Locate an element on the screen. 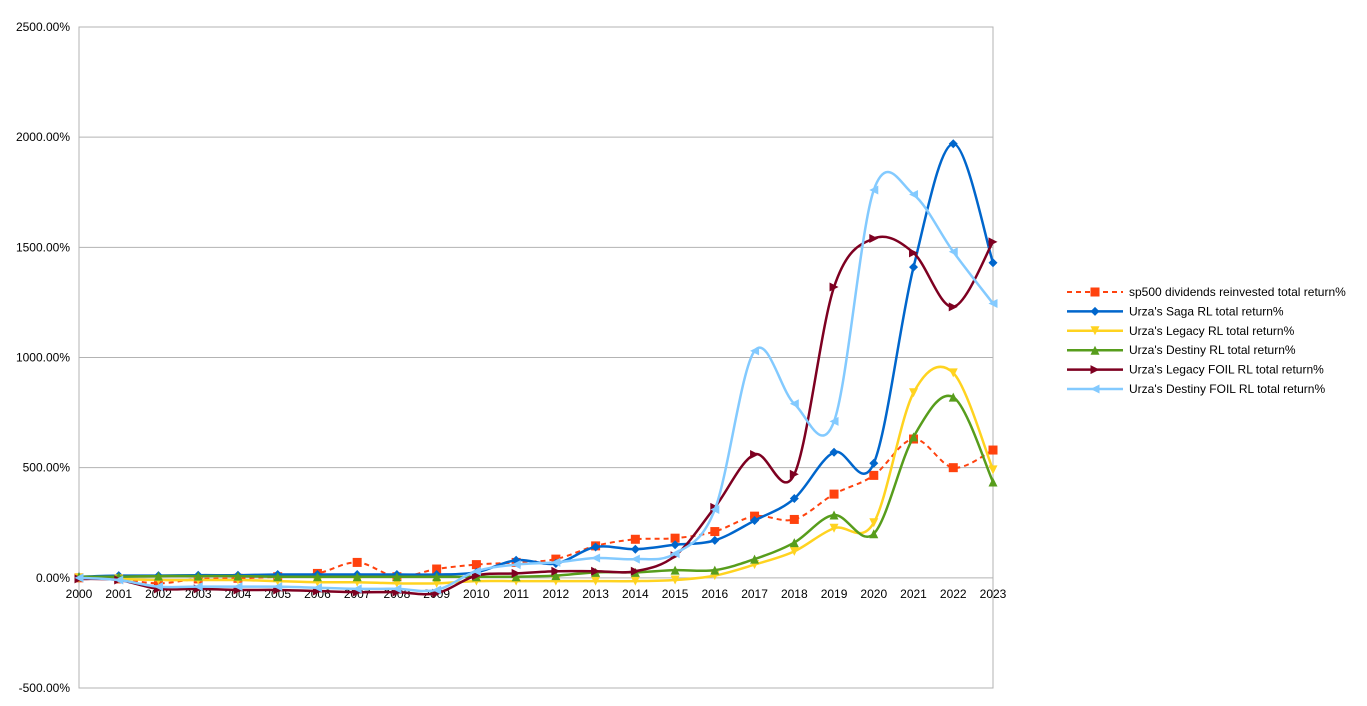  legend-label: Urza's Destiny RL total return% is located at coordinates (1212, 350).